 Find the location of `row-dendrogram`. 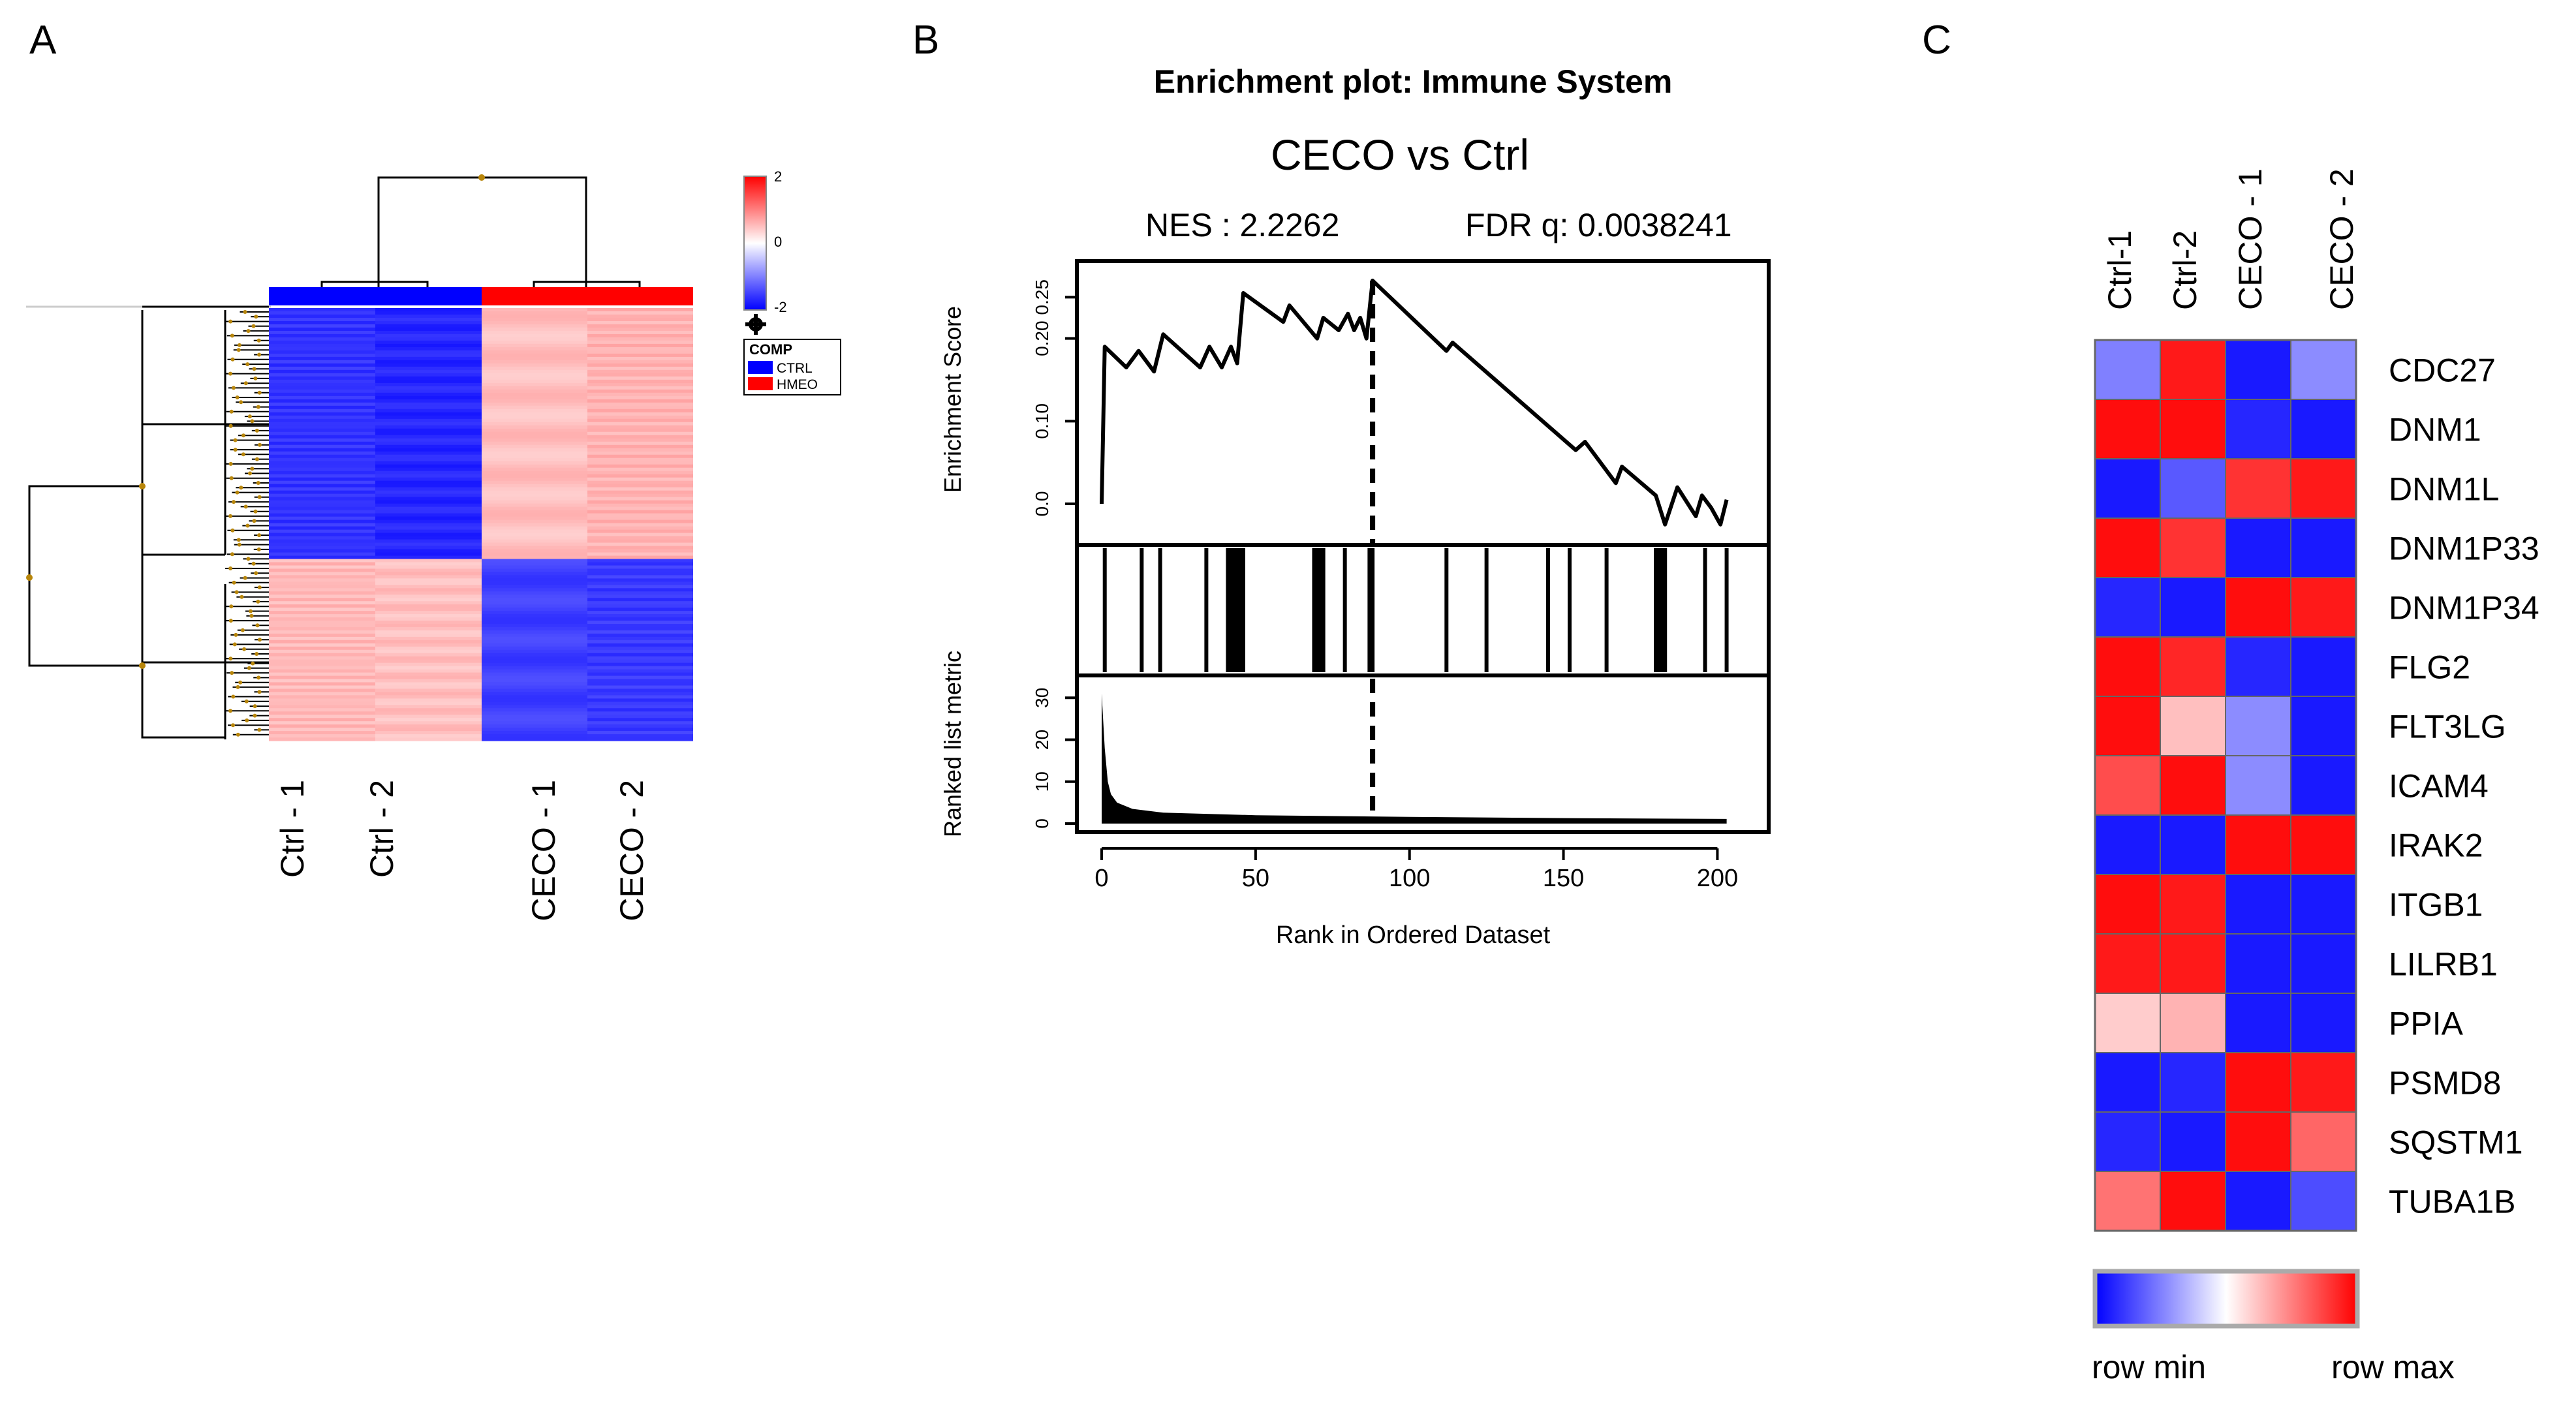

row-dendrogram is located at coordinates (183, 433).